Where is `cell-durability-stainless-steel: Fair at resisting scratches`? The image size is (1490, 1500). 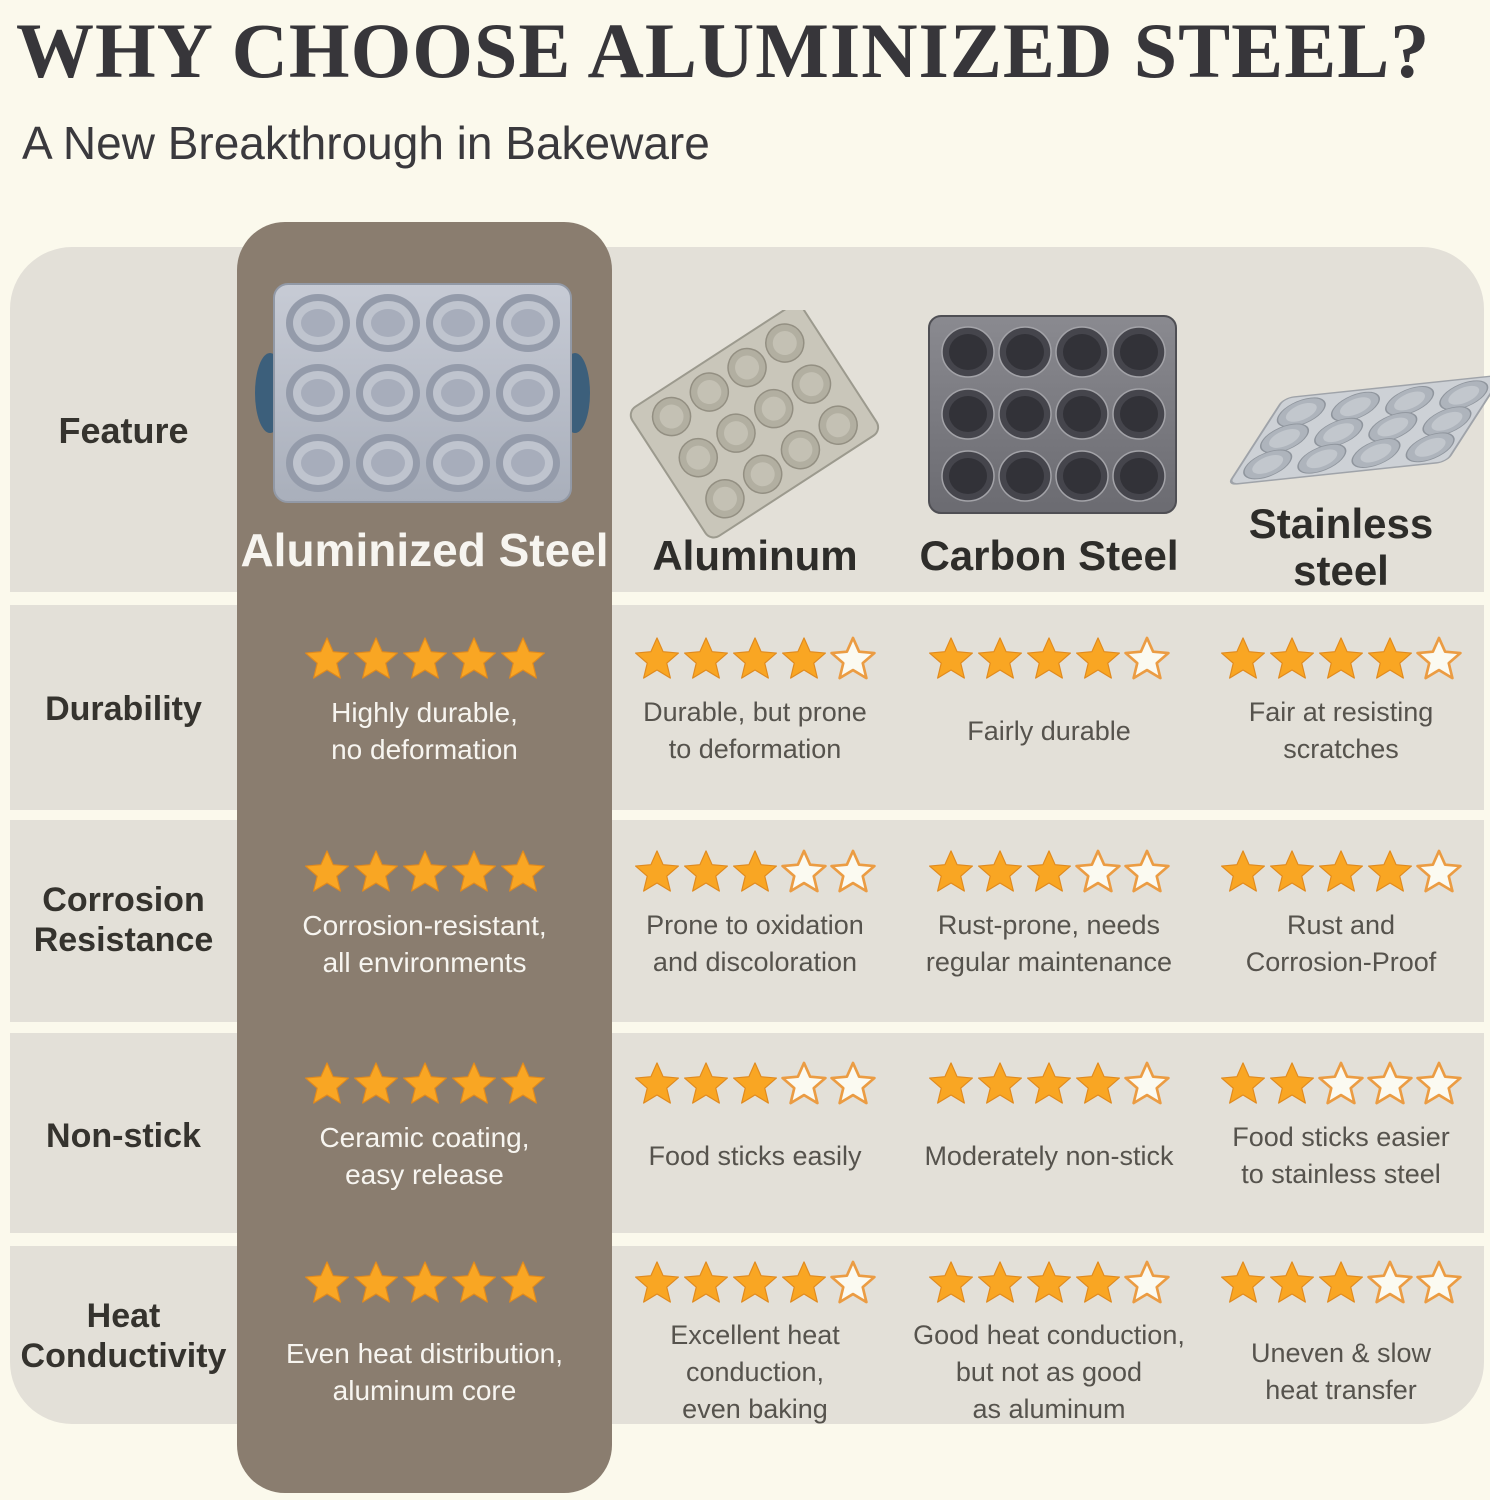 cell-durability-stainless-steel: Fair at resisting scratches is located at coordinates (1341, 703).